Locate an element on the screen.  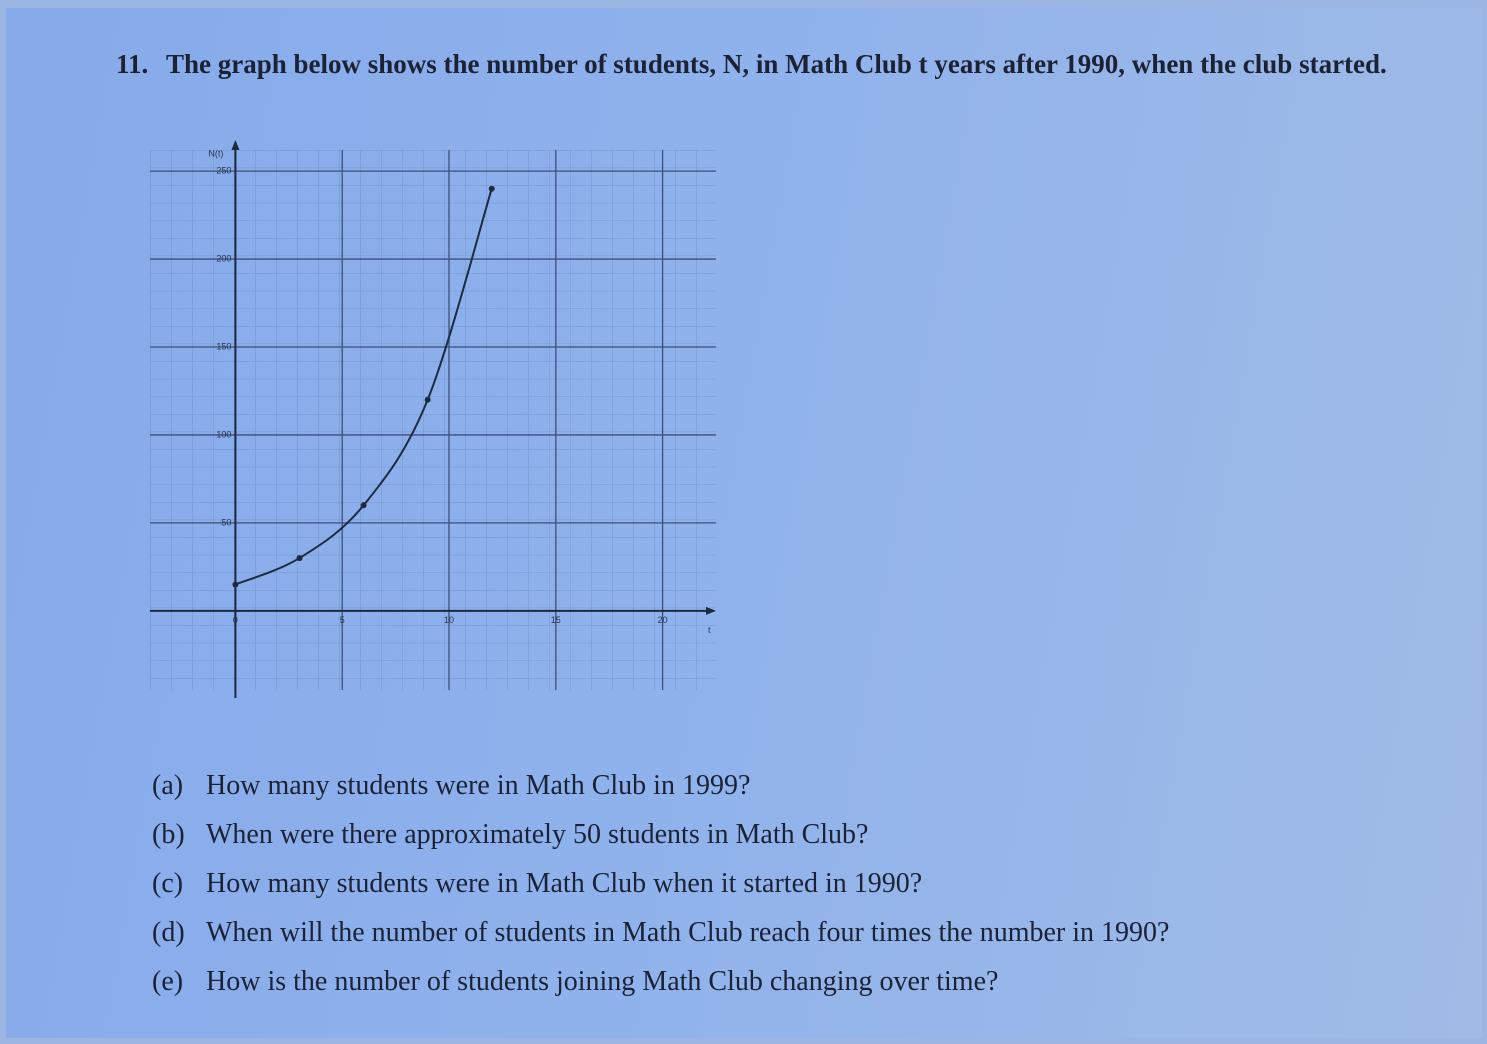
x-tick-label: 10 is located at coordinates (449, 620).